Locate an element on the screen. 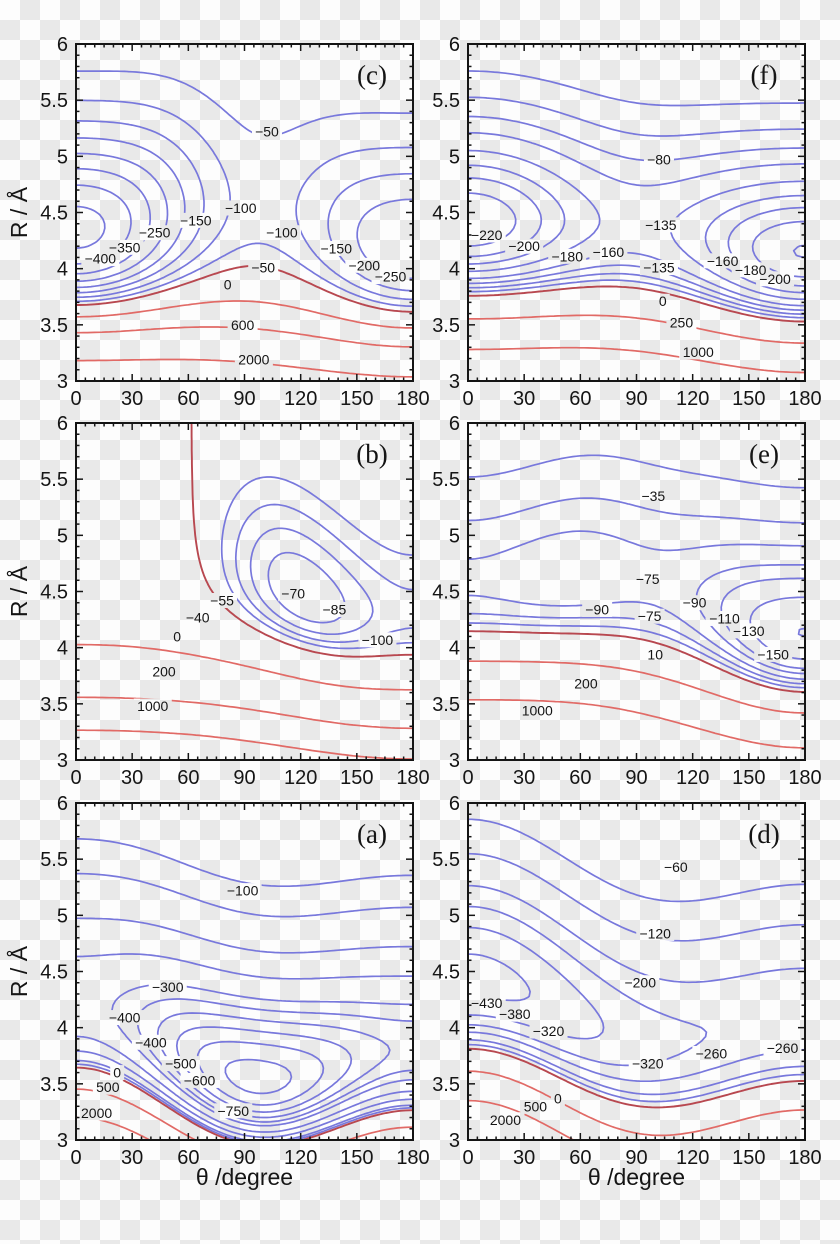 The image size is (840, 1244). contour-level--600 is located at coordinates (260, 1073).